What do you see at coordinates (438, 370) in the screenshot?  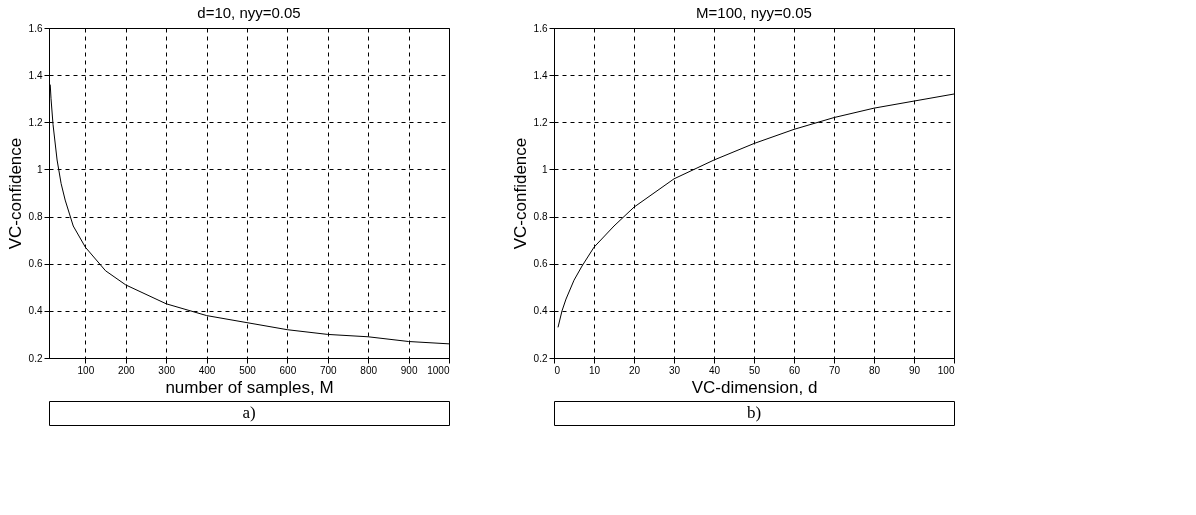 I see `x-tick-label: 1000` at bounding box center [438, 370].